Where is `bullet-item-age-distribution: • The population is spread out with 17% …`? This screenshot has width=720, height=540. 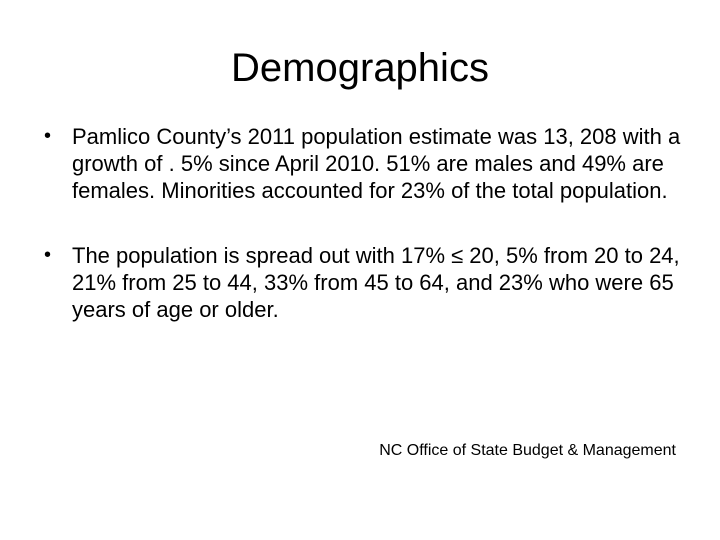 bullet-item-age-distribution: • The population is spread out with 17% … is located at coordinates (364, 282).